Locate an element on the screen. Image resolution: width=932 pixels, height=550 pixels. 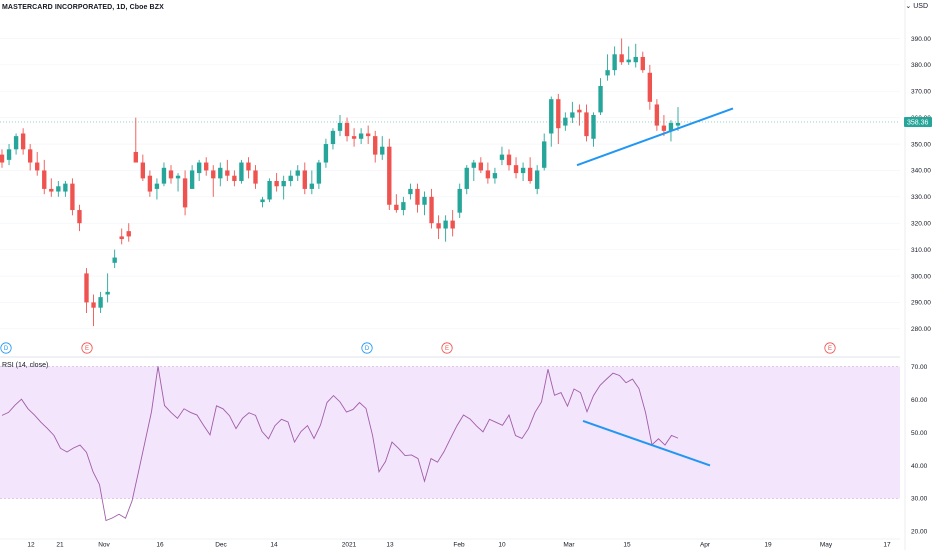
price-trendline-group is located at coordinates (655, 137).